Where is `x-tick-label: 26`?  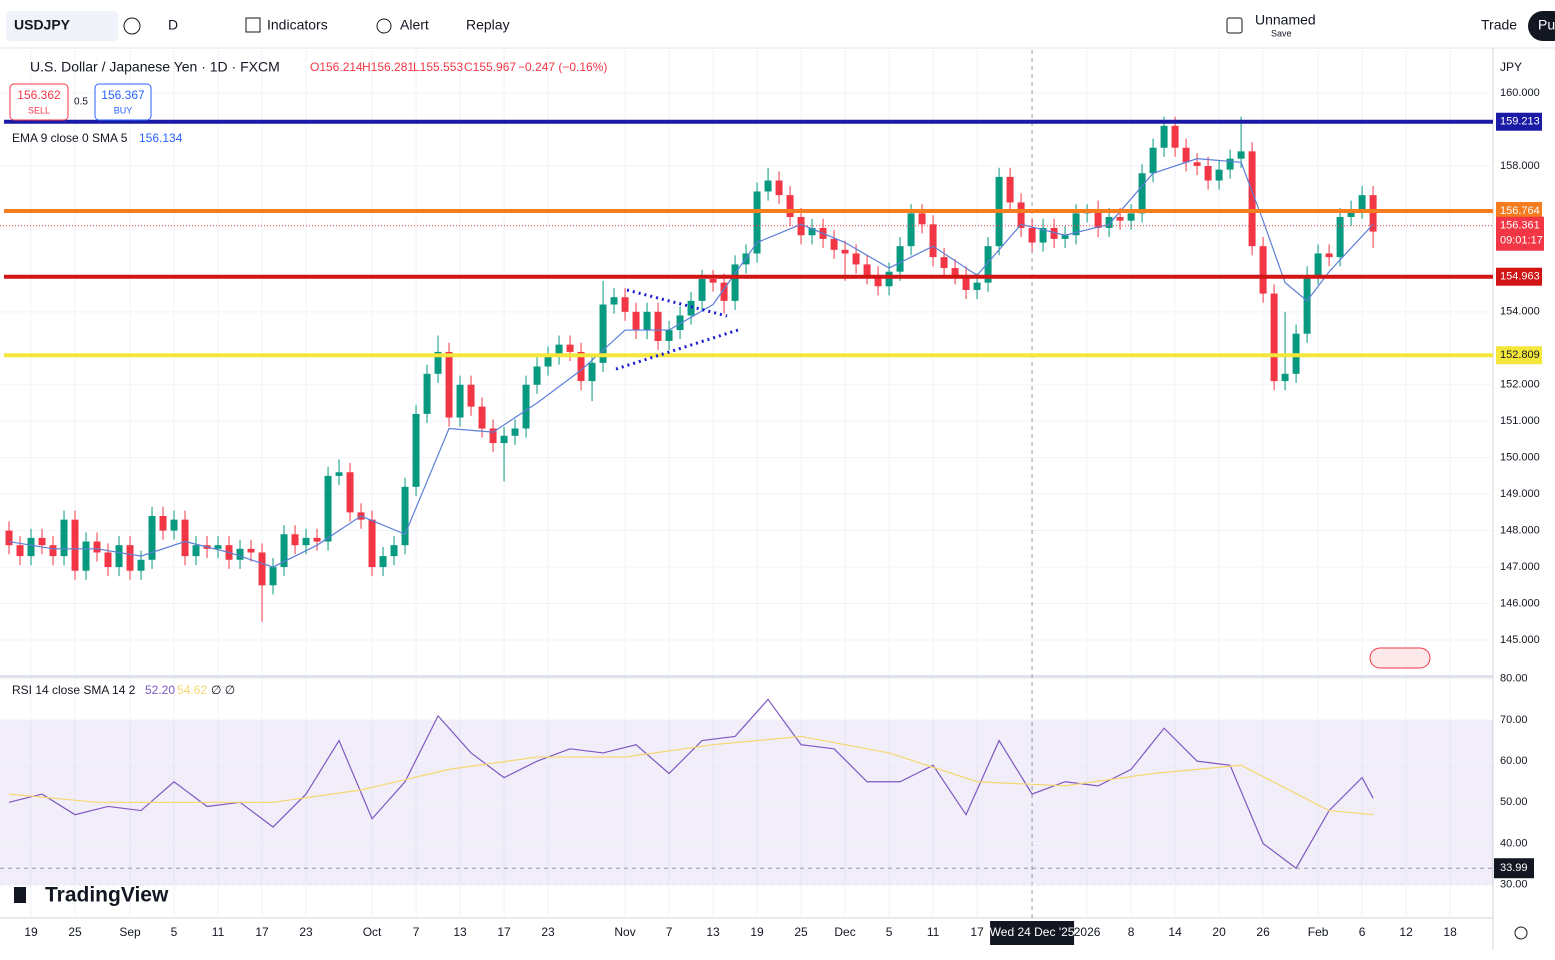
x-tick-label: 26 is located at coordinates (1263, 932).